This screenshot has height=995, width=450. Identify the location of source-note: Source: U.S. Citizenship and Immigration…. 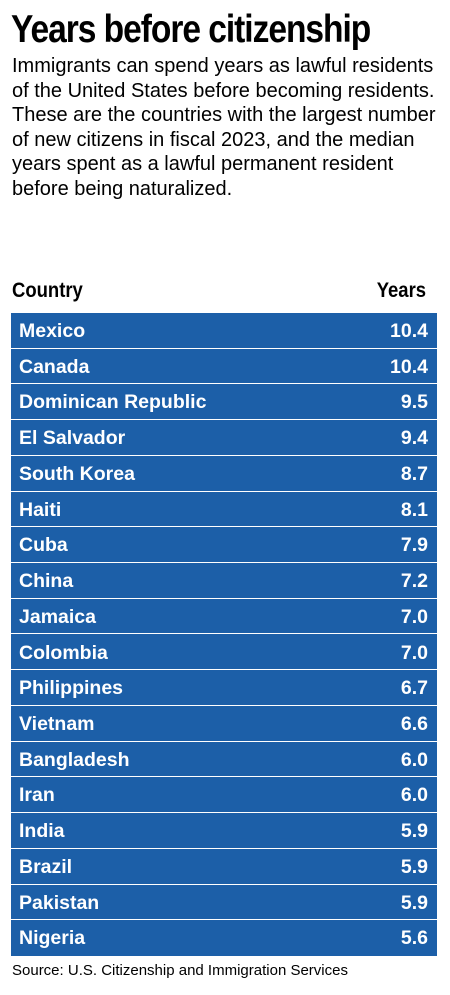
(180, 970).